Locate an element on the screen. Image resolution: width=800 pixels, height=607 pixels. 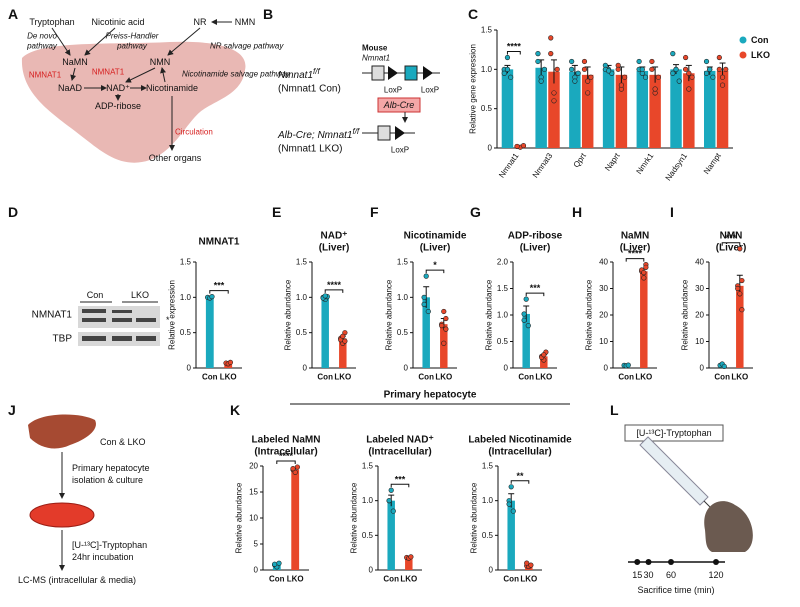
y-tick-label: 0.5 is located at coordinates (302, 332).